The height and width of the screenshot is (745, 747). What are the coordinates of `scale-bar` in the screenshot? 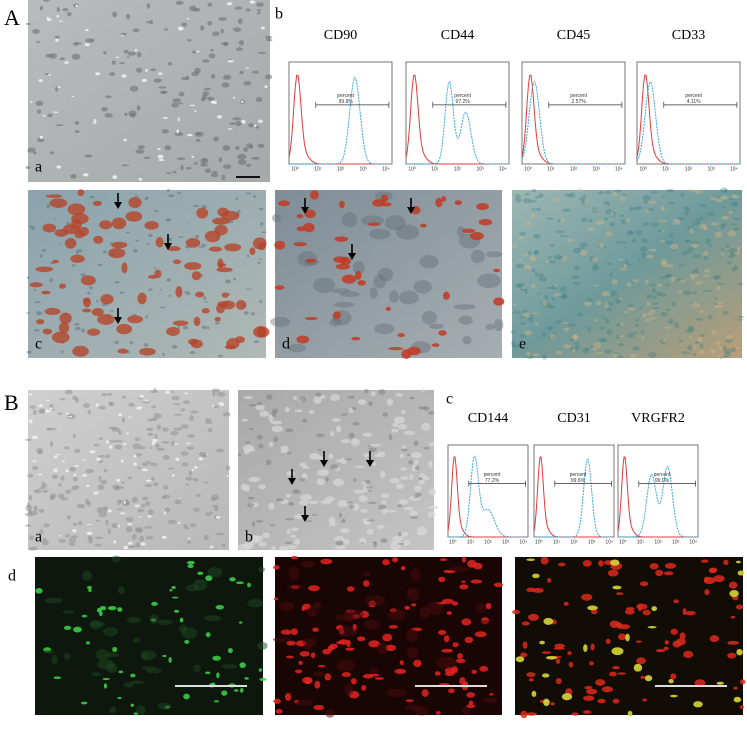 It's located at (451, 686).